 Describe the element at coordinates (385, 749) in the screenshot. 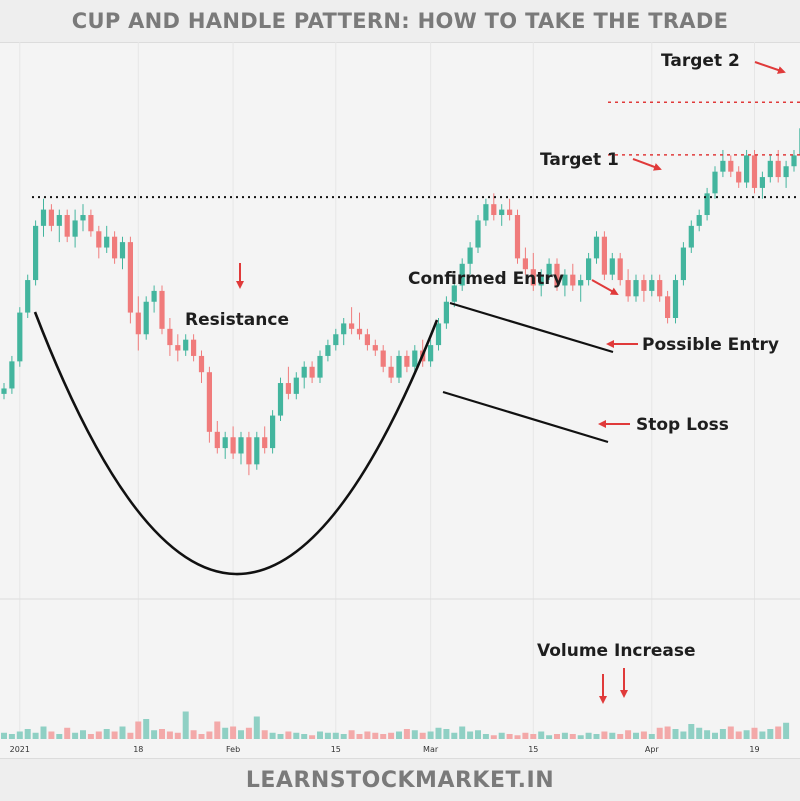

I see `x-axis: 2021 18 Feb 15 Mar 15 Apr 19` at that location.